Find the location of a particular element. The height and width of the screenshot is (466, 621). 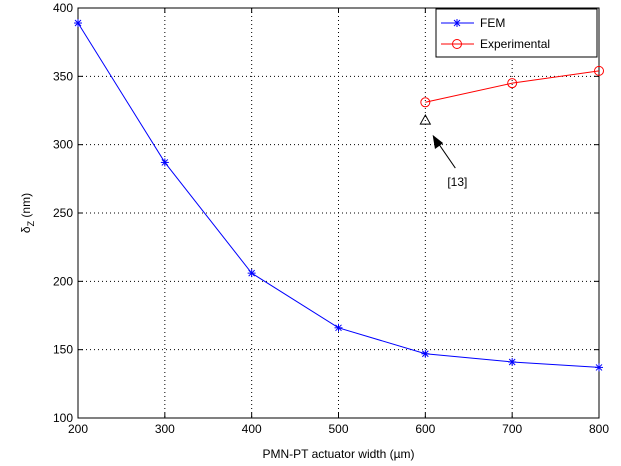

annotation-triangle-marker is located at coordinates (425, 119).